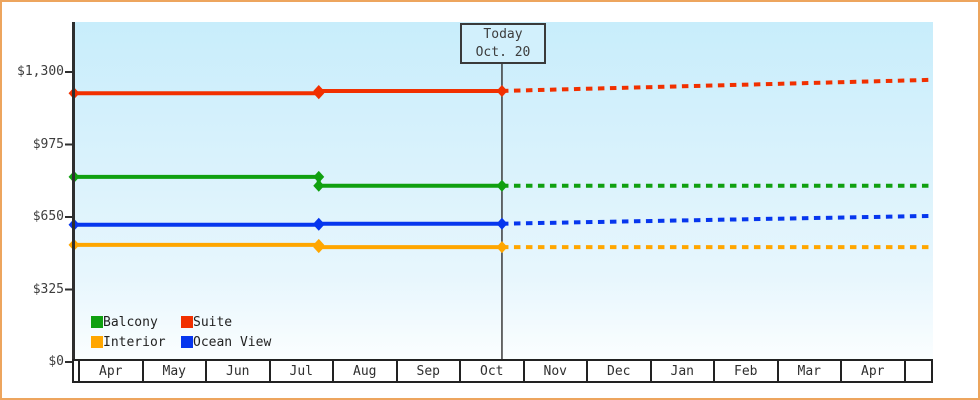 This screenshot has width=980, height=400. I want to click on y-axis-label: $1,300, so click(40, 71).